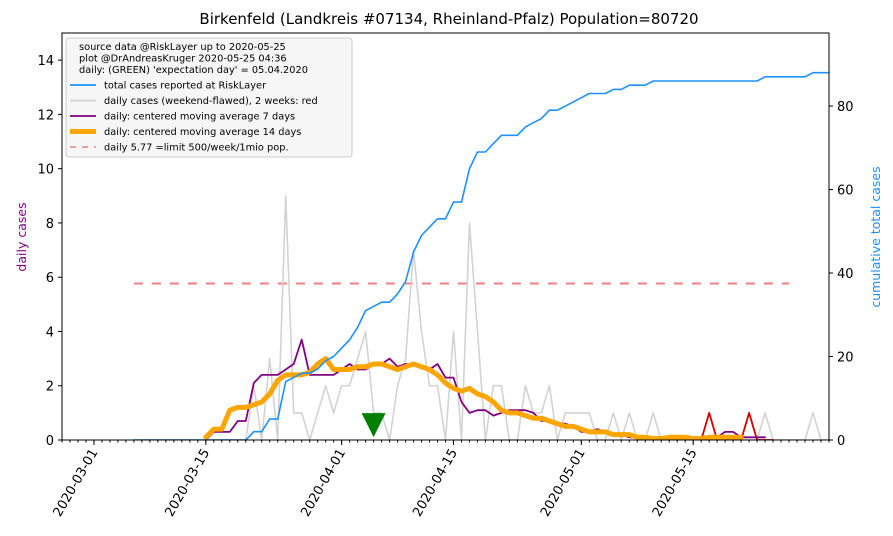 The height and width of the screenshot is (536, 893). Describe the element at coordinates (202, 132) in the screenshot. I see `legend-entry-label: daily: centered moving average 14 days` at that location.